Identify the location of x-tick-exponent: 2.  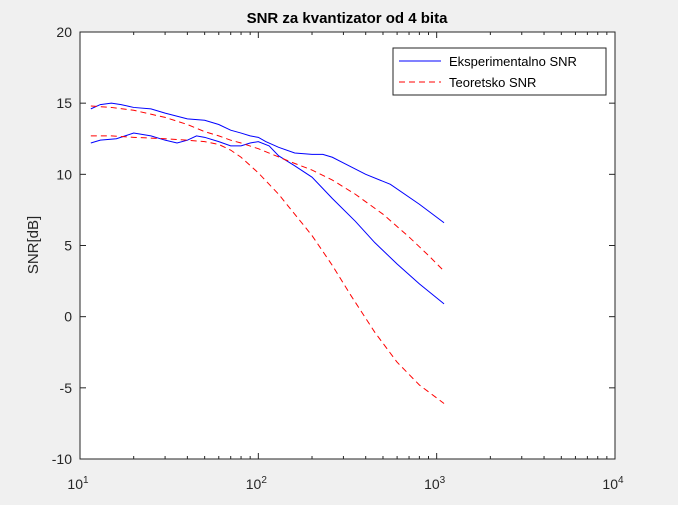
(264, 480).